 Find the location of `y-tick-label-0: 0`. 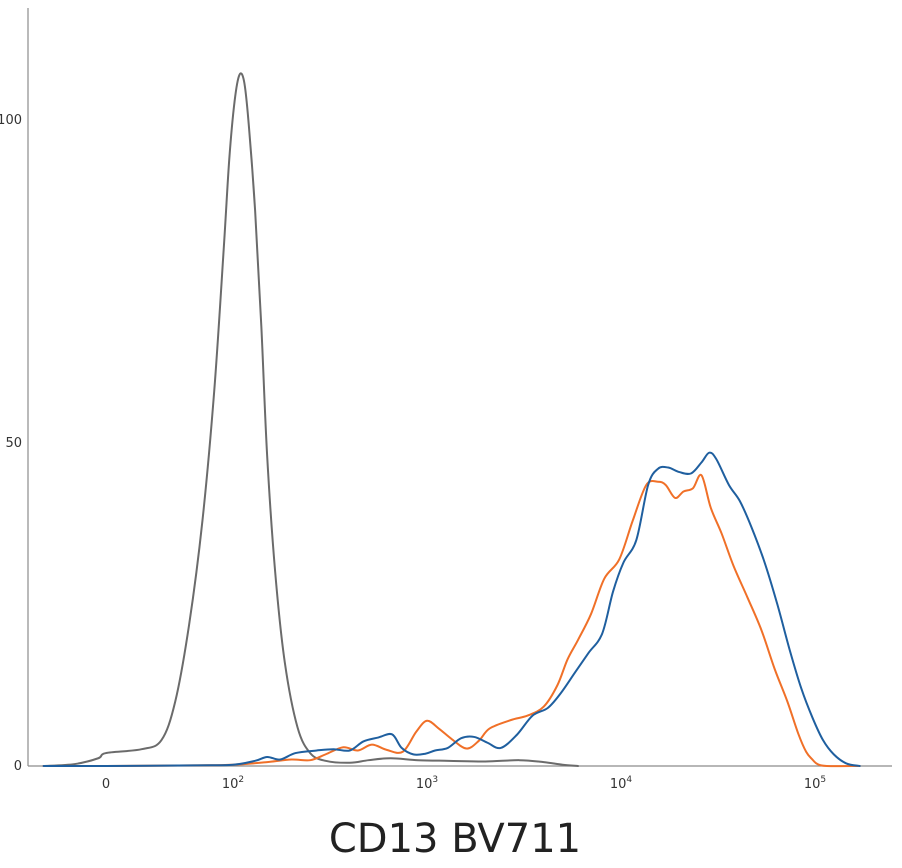

y-tick-label-0: 0 is located at coordinates (18, 766).